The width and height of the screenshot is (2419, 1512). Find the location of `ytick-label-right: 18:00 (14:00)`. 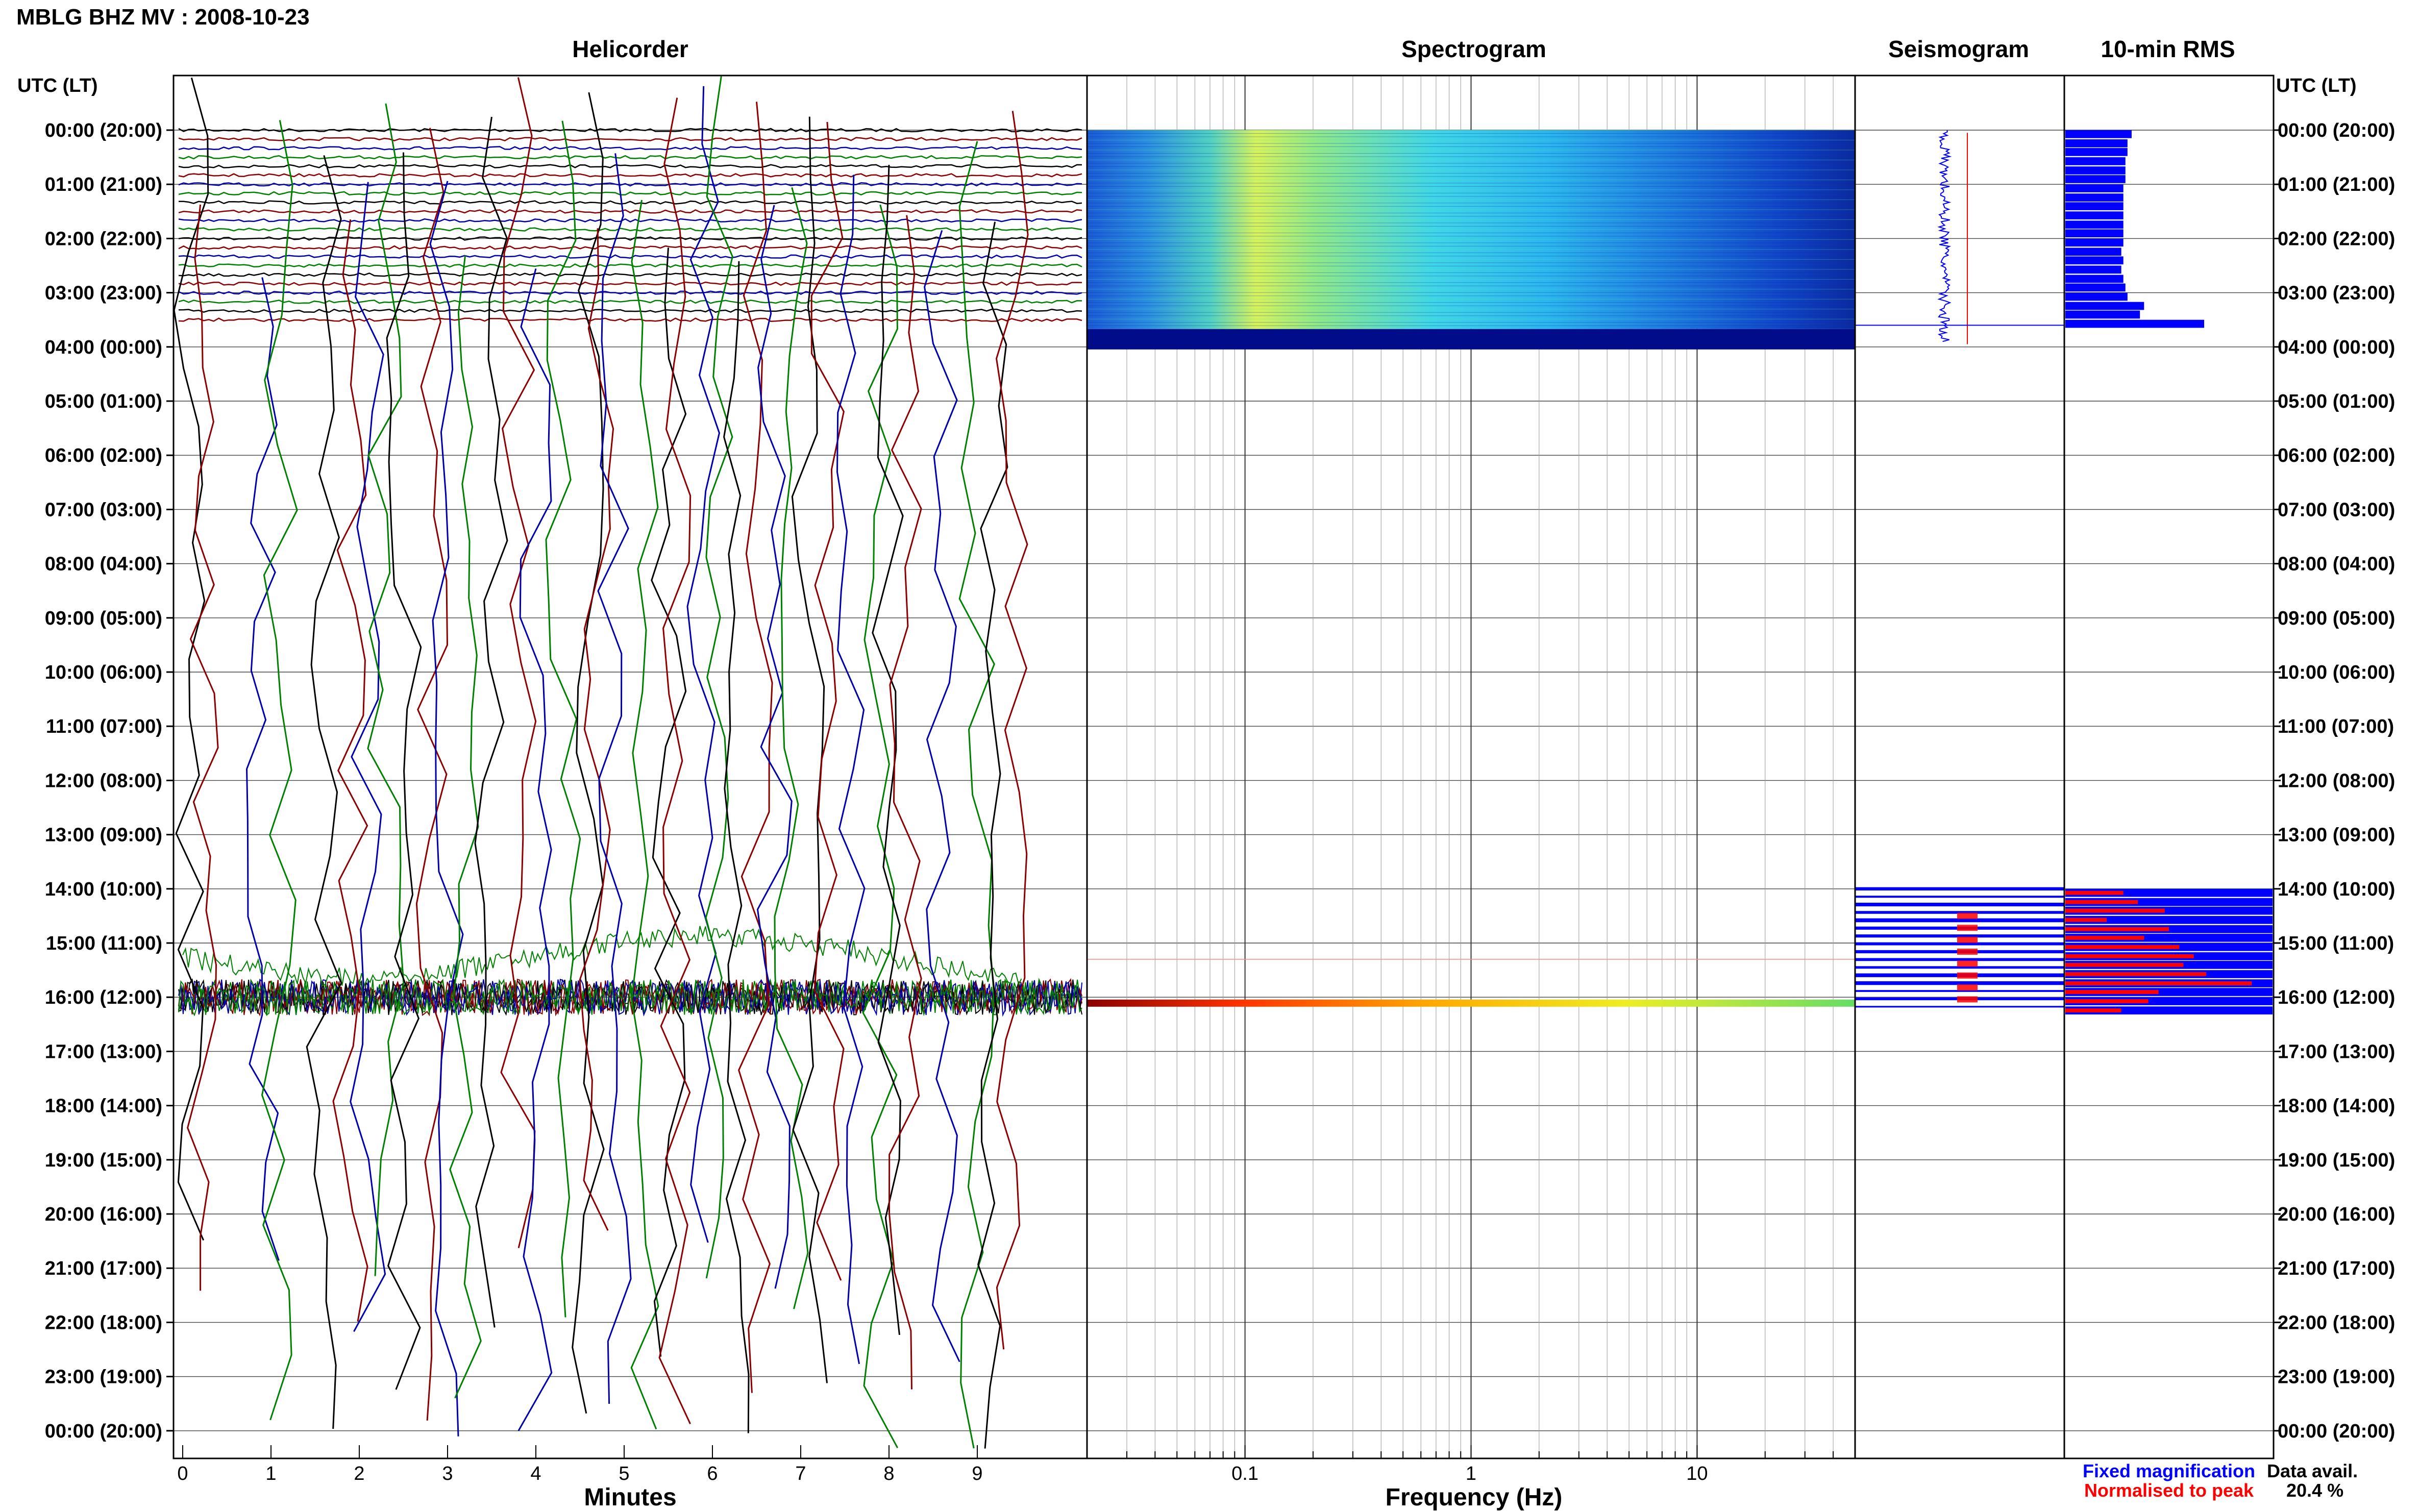

ytick-label-right: 18:00 (14:00) is located at coordinates (2336, 1106).